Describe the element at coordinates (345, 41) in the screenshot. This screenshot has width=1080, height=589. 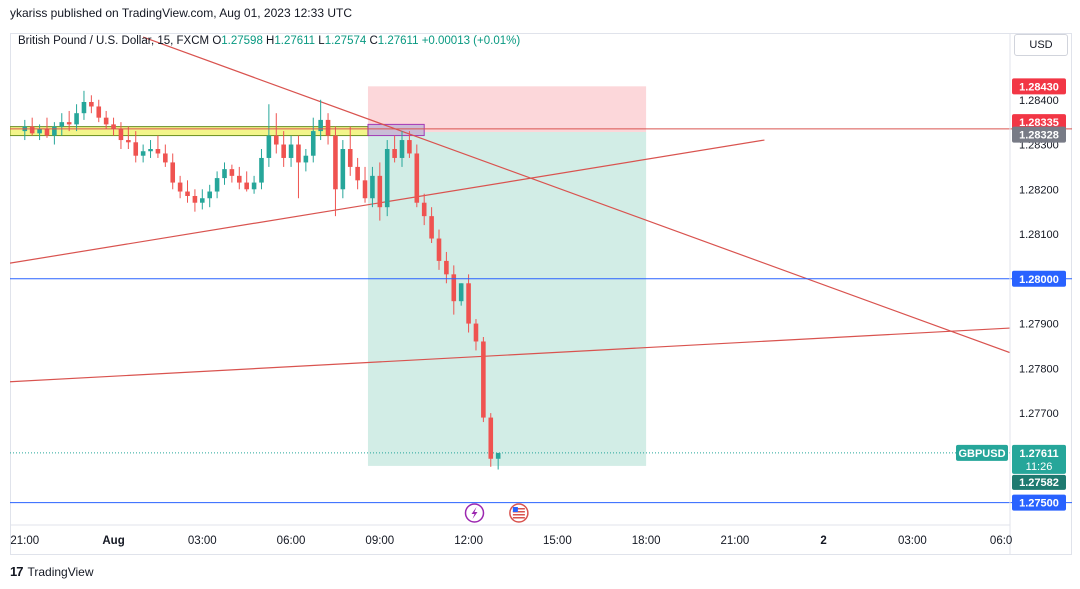
I see `legend-low: 1.27574` at that location.